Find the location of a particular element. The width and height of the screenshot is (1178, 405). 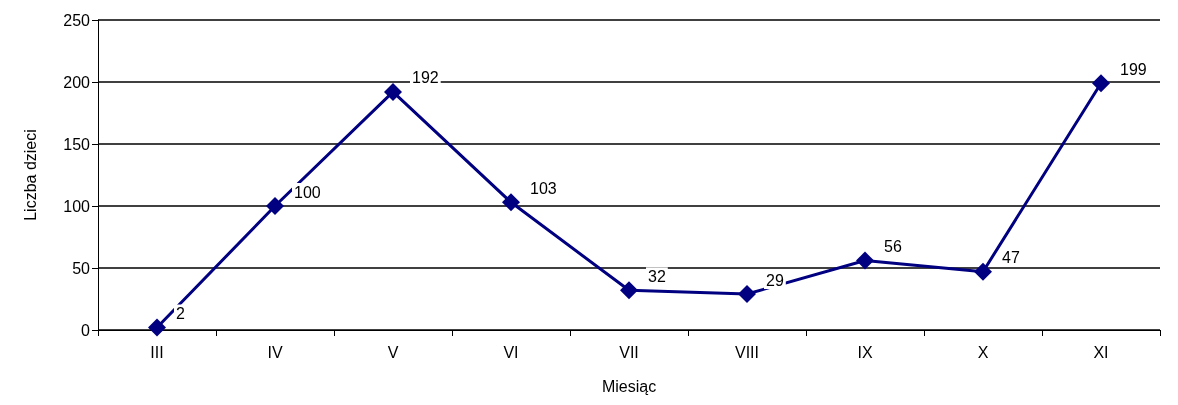

data-label: 47 is located at coordinates (1011, 258).